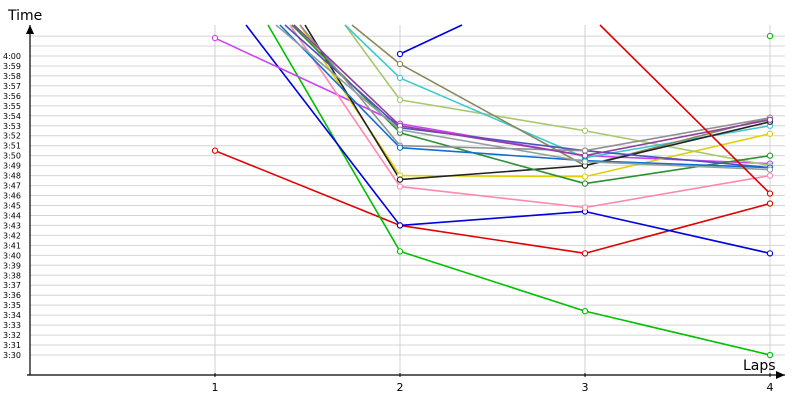 The height and width of the screenshot is (400, 800). Describe the element at coordinates (12, 146) in the screenshot. I see `y-tick-label: 3:51` at that location.